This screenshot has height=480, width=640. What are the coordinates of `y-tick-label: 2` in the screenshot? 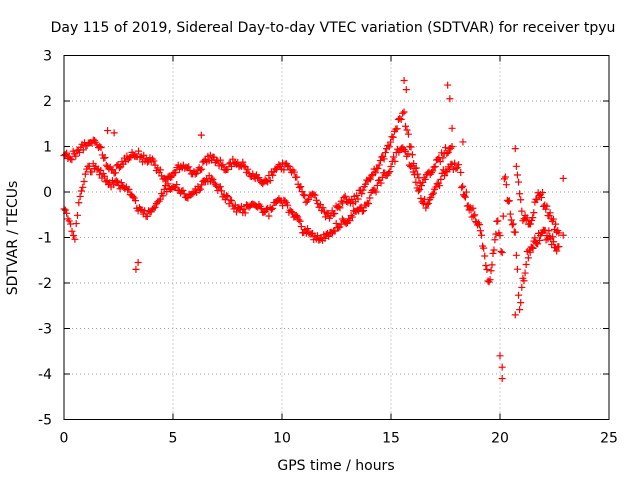 It's located at (47, 102).